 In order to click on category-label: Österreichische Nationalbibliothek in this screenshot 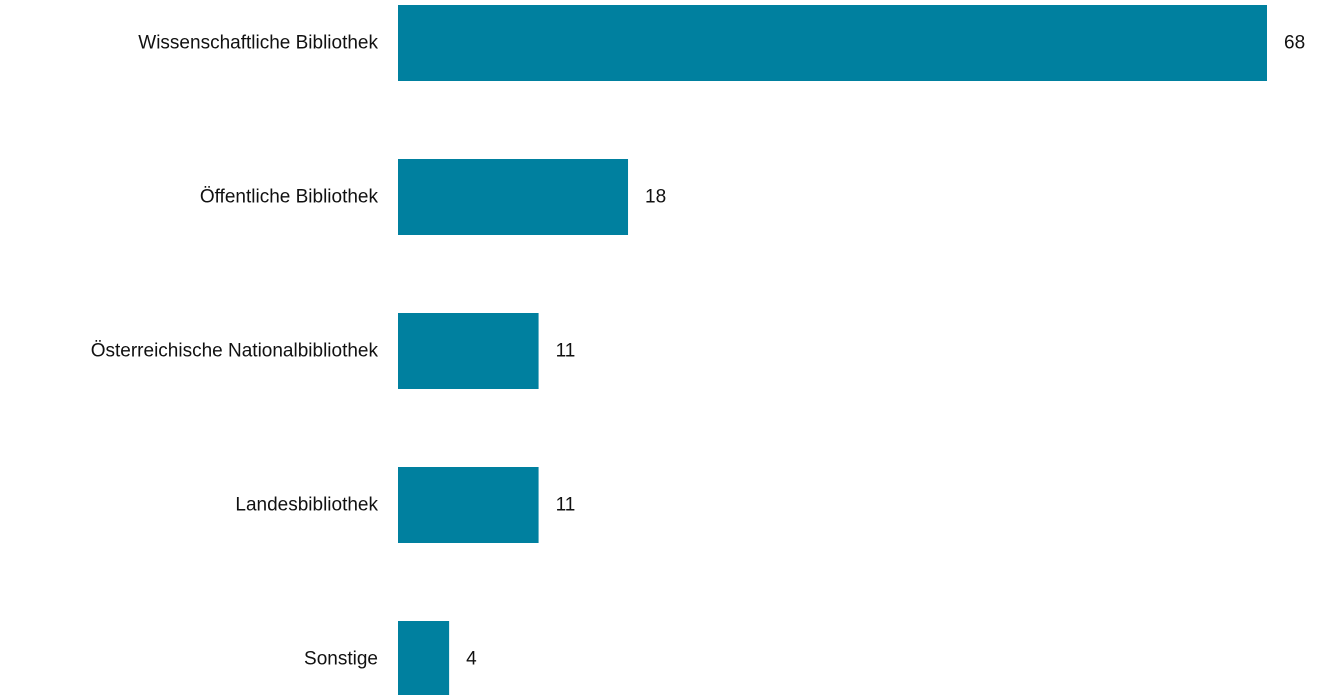, I will do `click(235, 351)`.